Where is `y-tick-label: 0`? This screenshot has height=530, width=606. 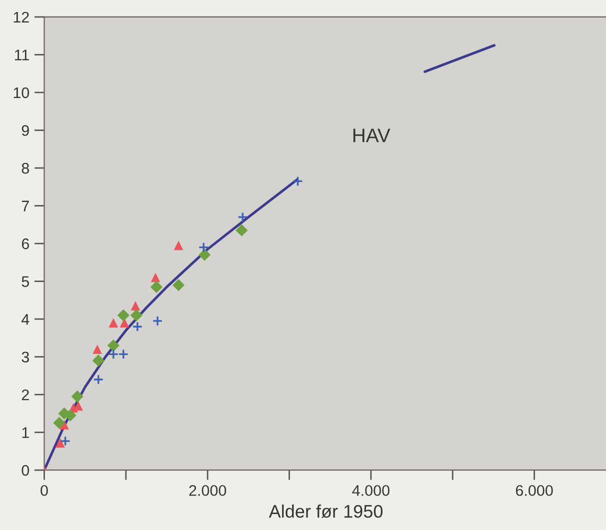 y-tick-label: 0 is located at coordinates (26, 470).